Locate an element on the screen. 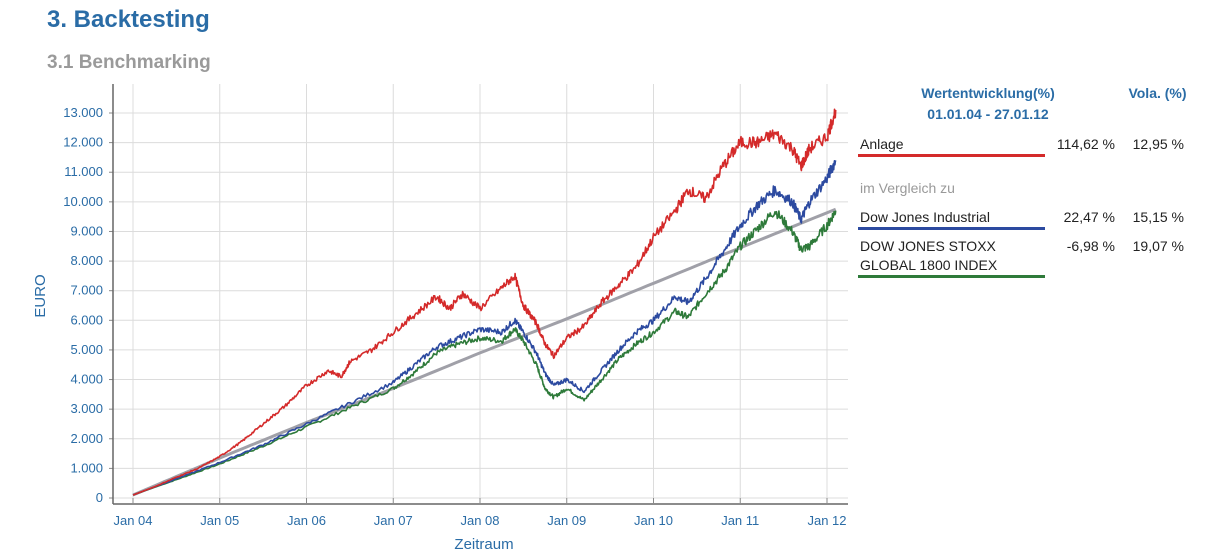  x-tick-label: Jan 06 is located at coordinates (306, 520).